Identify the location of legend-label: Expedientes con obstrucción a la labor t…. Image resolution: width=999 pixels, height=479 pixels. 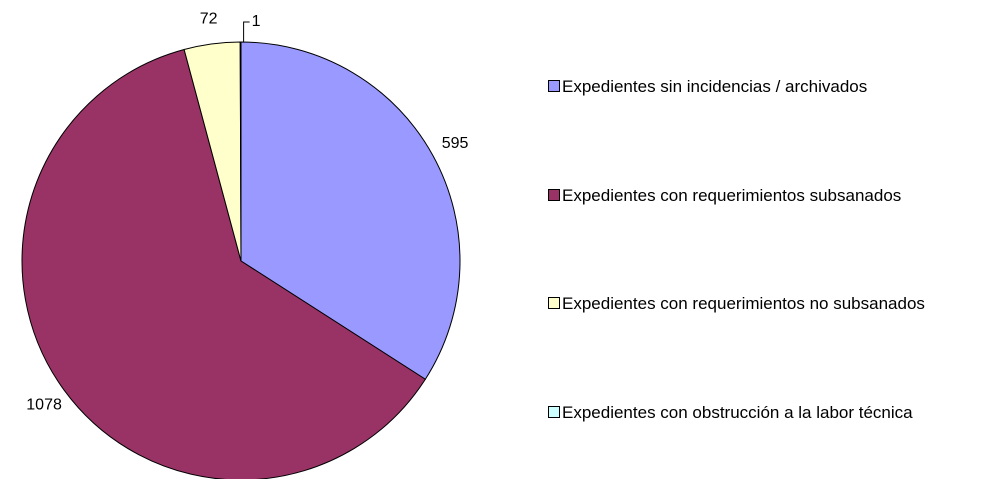
(737, 412).